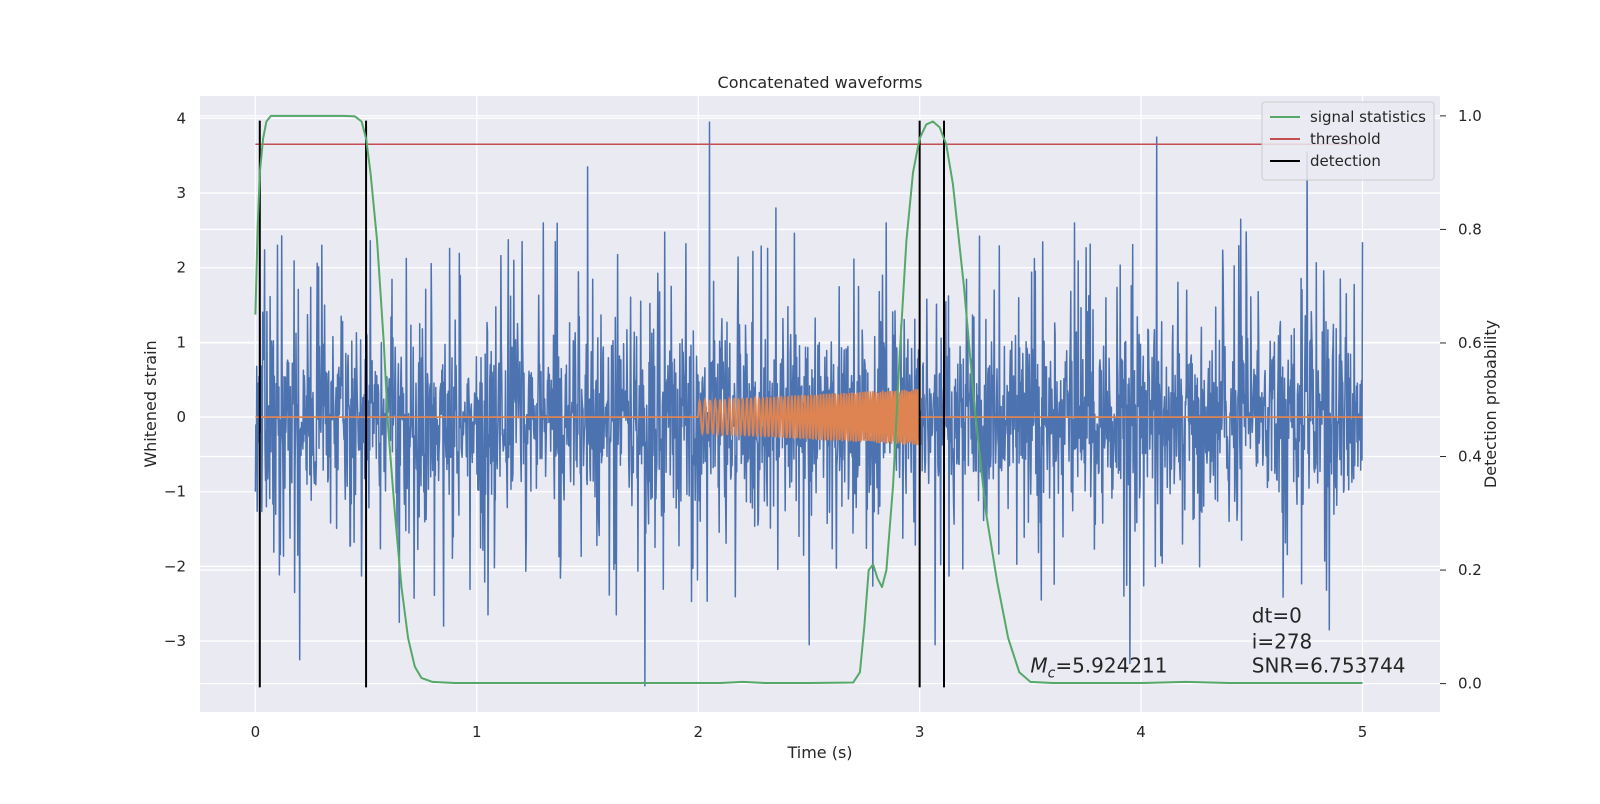 Image resolution: width=1600 pixels, height=804 pixels. What do you see at coordinates (181, 342) in the screenshot?
I see `y-left-tick-label: 1` at bounding box center [181, 342].